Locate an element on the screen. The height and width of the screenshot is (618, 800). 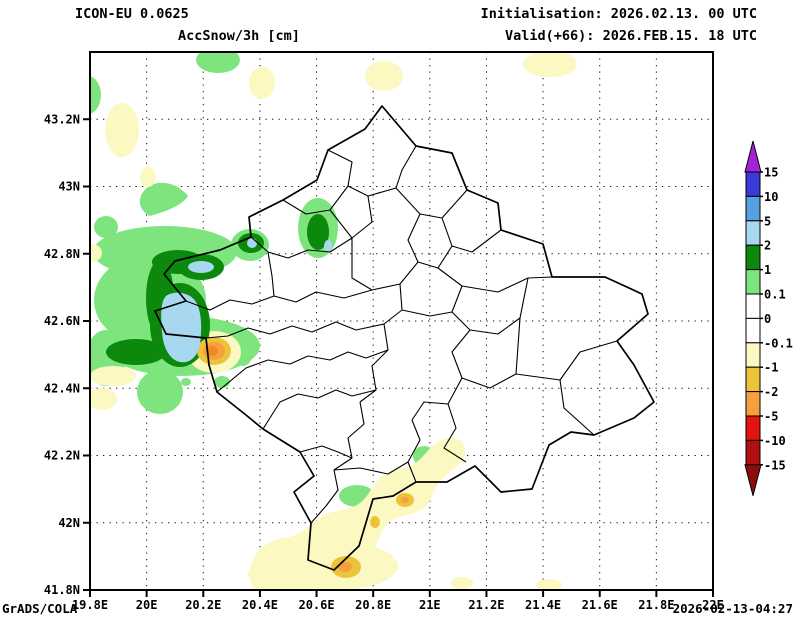
colorbar-level-label: -1 is located at coordinates (771, 368).